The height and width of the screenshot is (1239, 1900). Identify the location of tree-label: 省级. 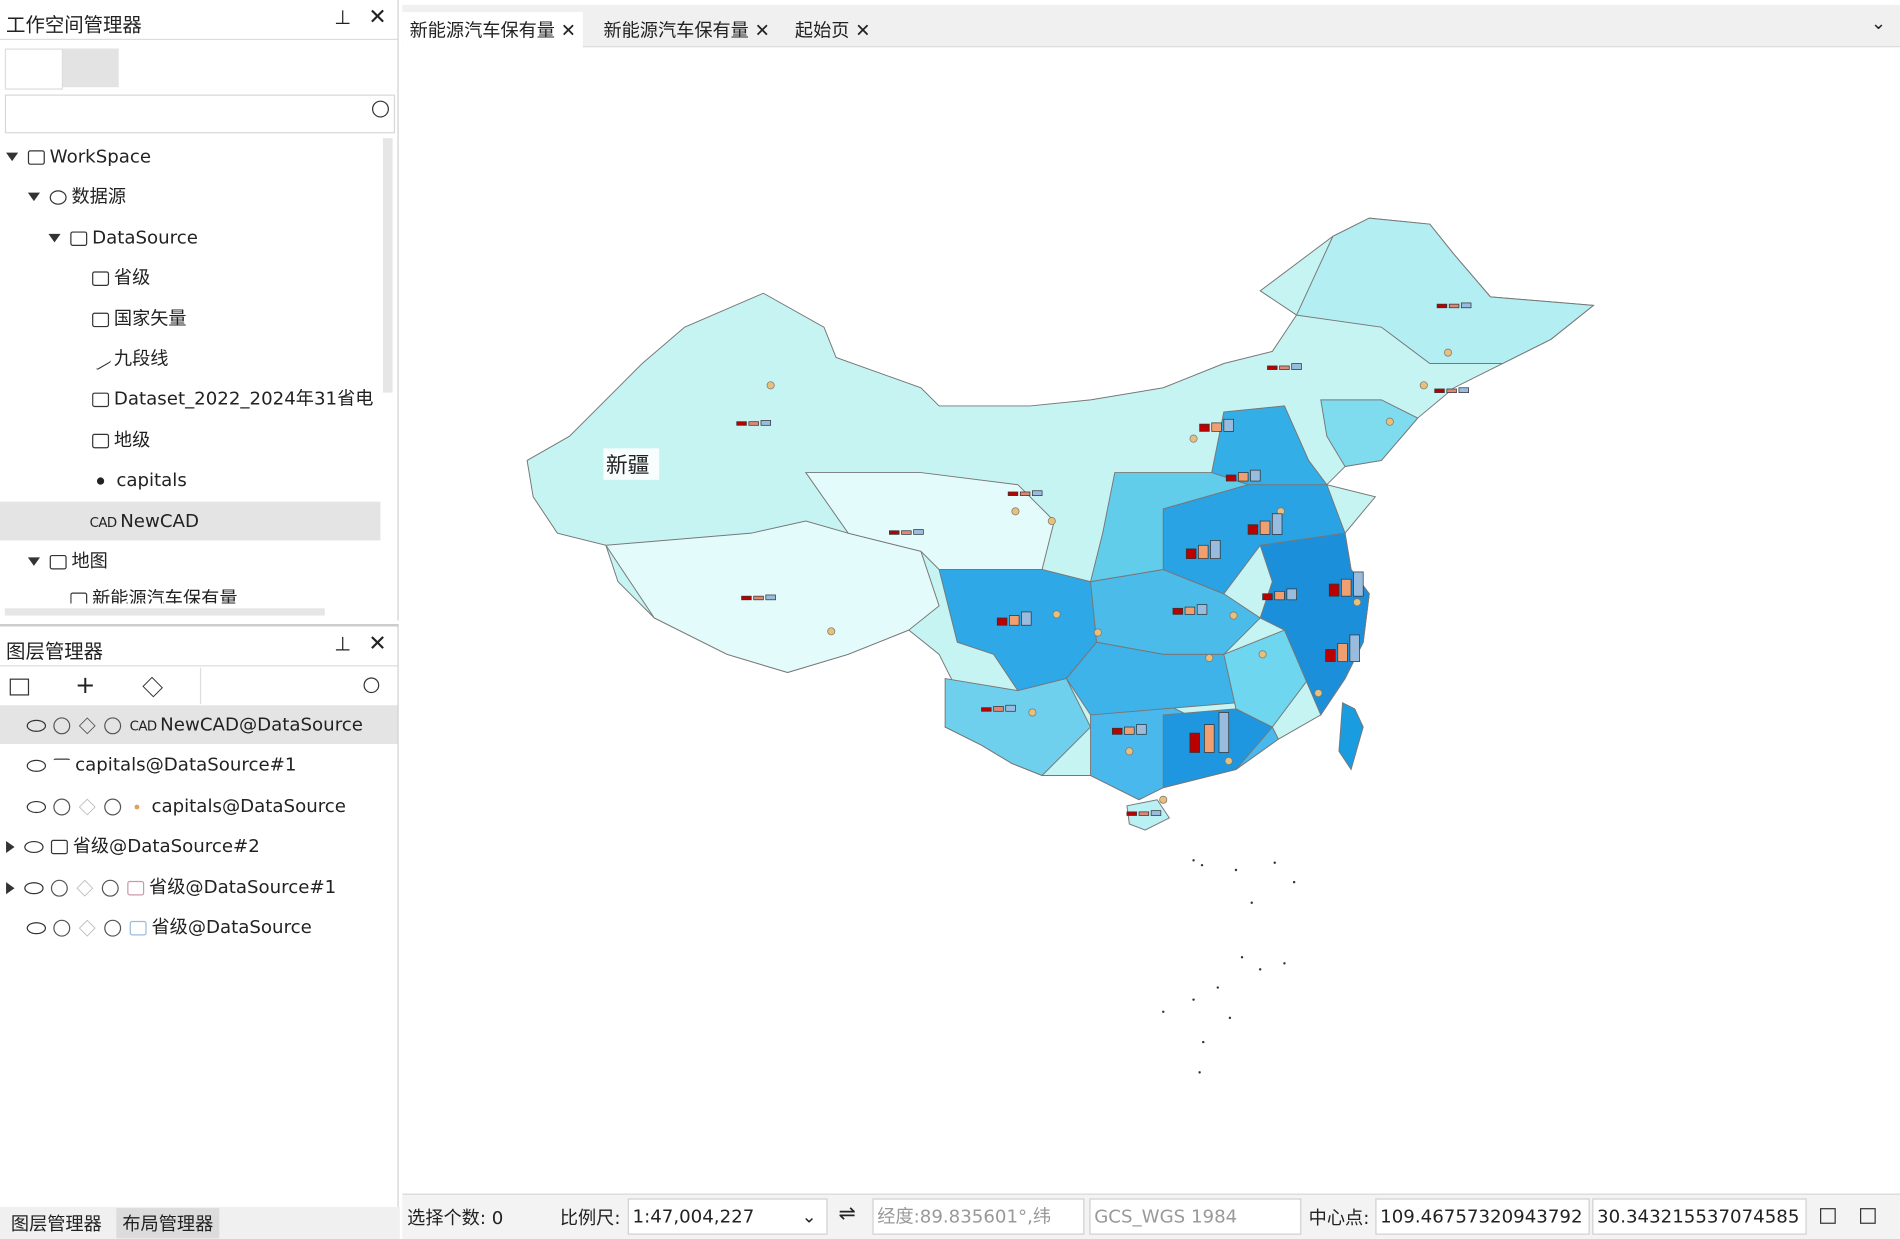
(132, 277).